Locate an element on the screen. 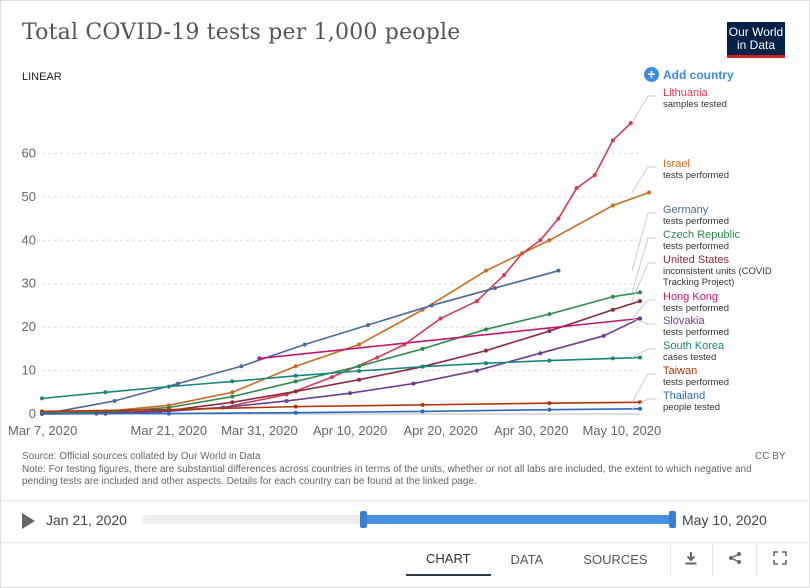 The height and width of the screenshot is (588, 810). series-label: Taiwan is located at coordinates (680, 371).